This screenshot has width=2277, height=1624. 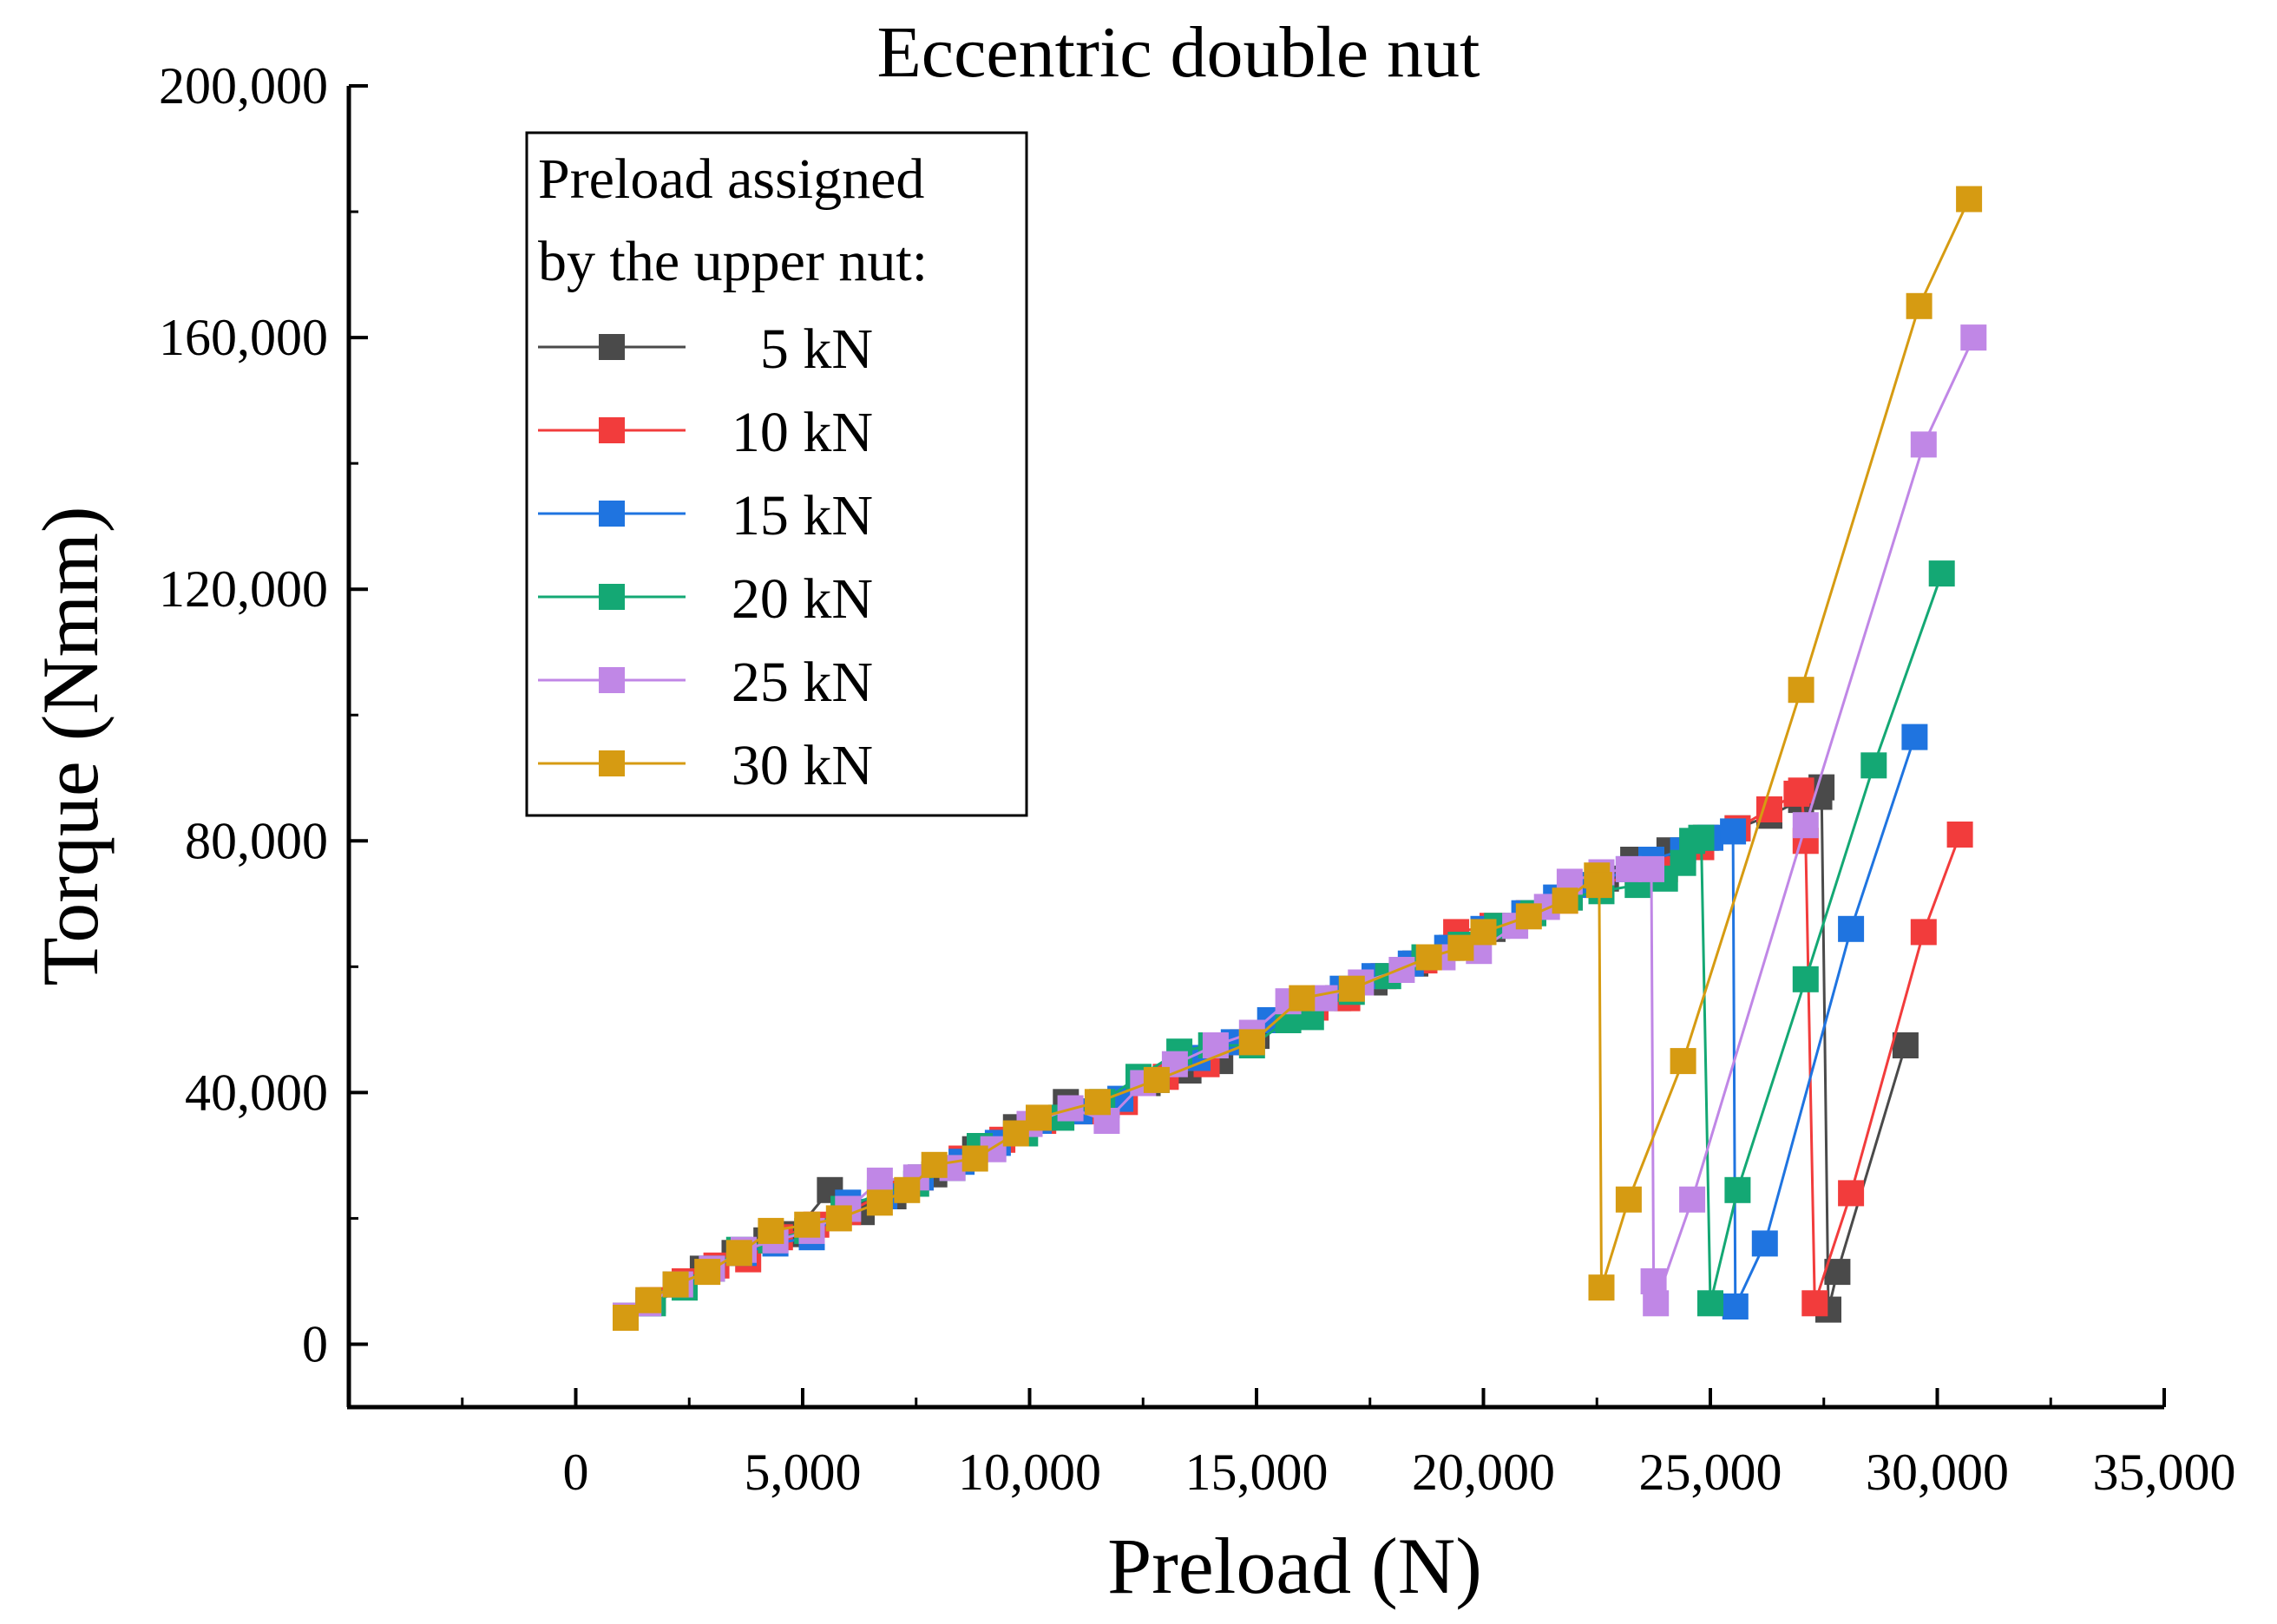 What do you see at coordinates (2164, 1472) in the screenshot?
I see `x-tick-label: 35,000` at bounding box center [2164, 1472].